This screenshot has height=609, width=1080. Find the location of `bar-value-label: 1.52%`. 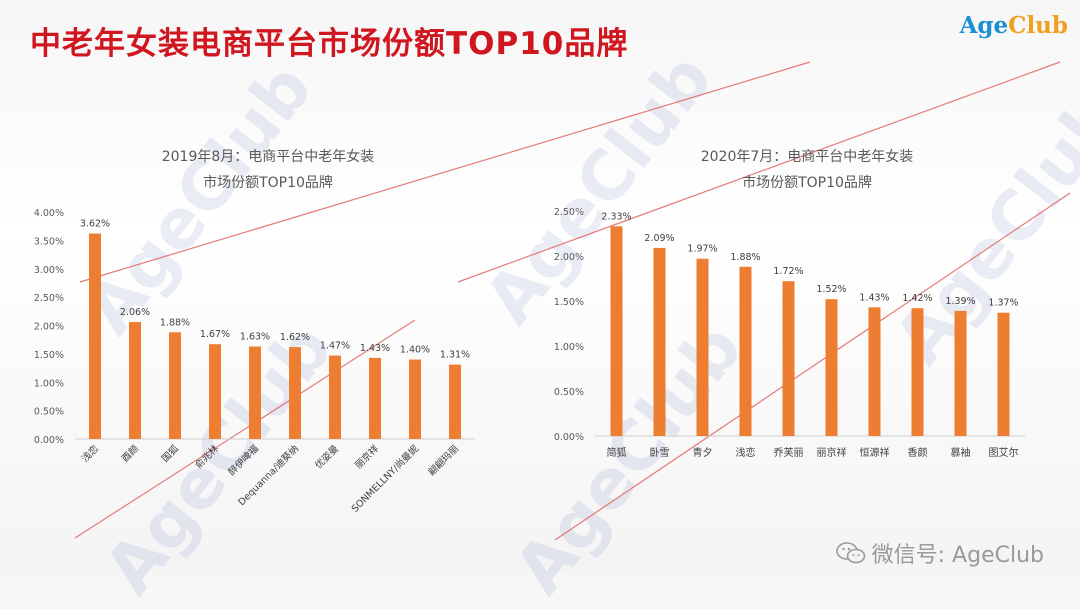

bar-value-label: 1.52% is located at coordinates (831, 289).